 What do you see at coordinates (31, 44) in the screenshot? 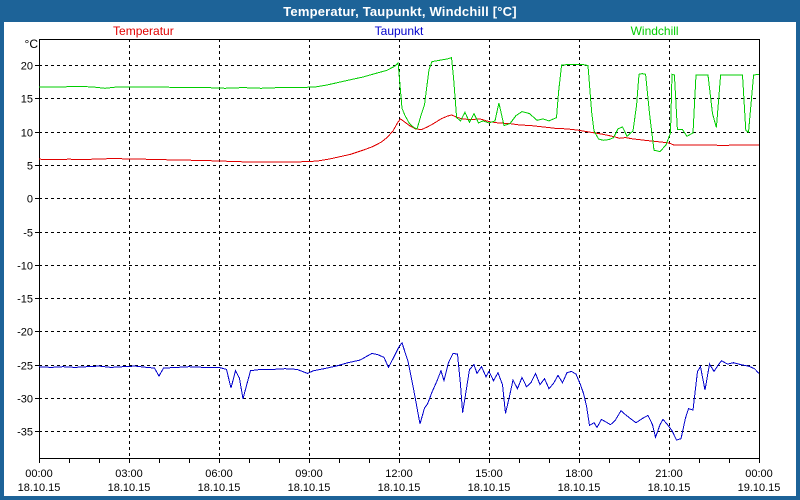
I see `y-axis-unit-label: °C` at bounding box center [31, 44].